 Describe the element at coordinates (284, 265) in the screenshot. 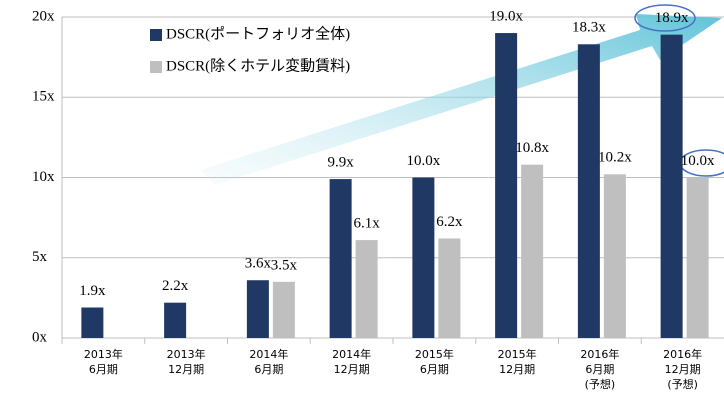

I see `value-label: 3.5x` at that location.